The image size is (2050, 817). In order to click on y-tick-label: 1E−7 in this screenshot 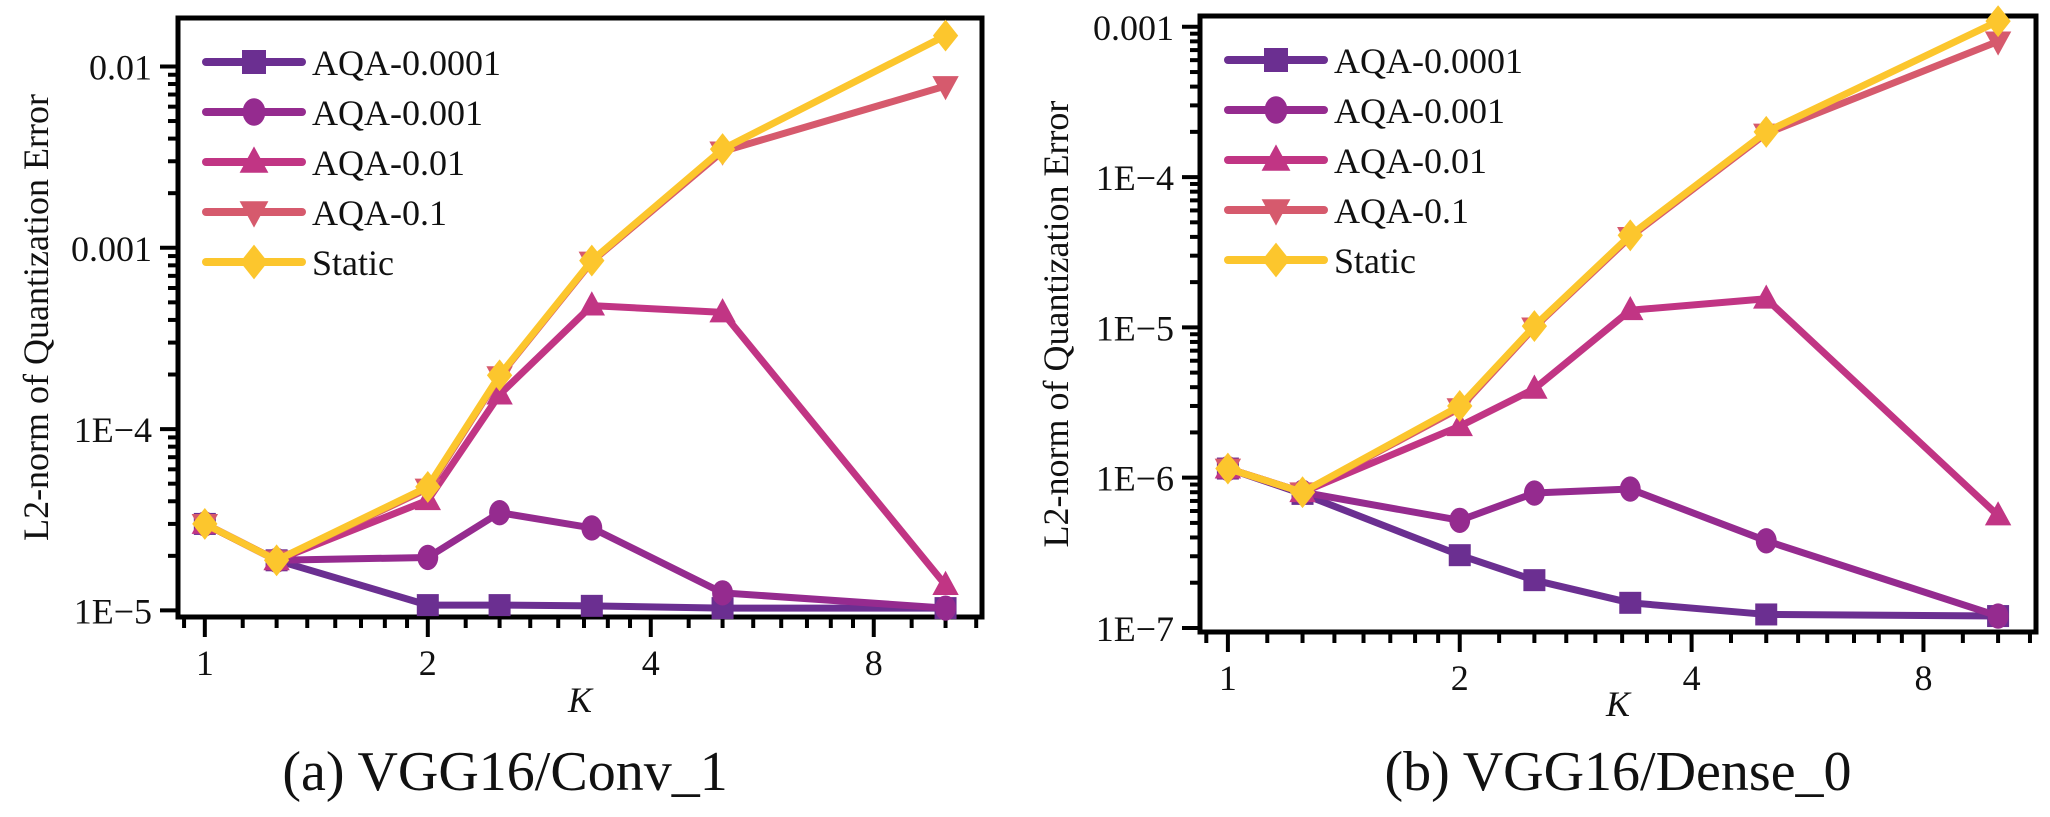, I will do `click(1135, 629)`.